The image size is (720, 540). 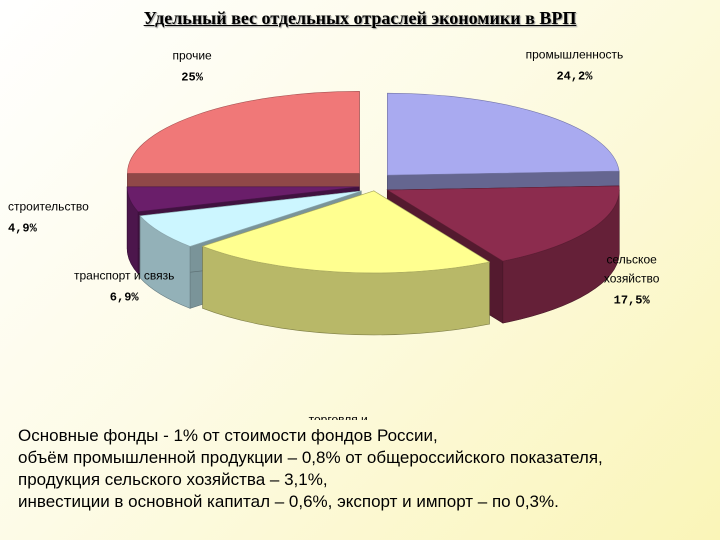 I want to click on slice-value-label: 17,5%, so click(x=632, y=301).